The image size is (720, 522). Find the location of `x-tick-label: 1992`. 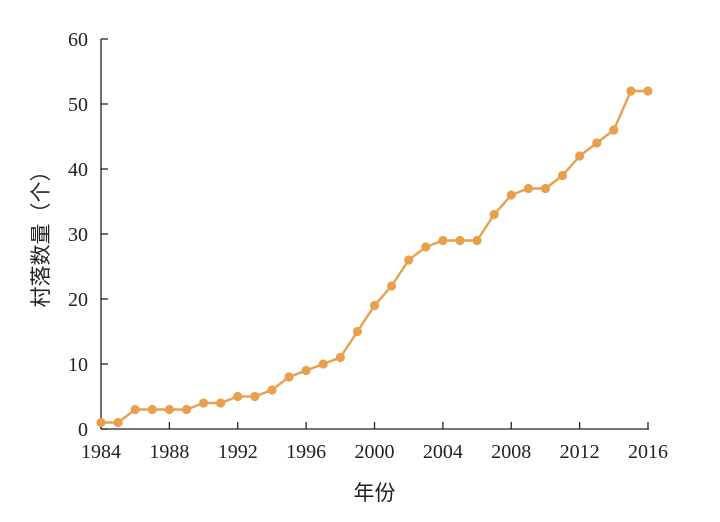

x-tick-label: 1992 is located at coordinates (238, 452).